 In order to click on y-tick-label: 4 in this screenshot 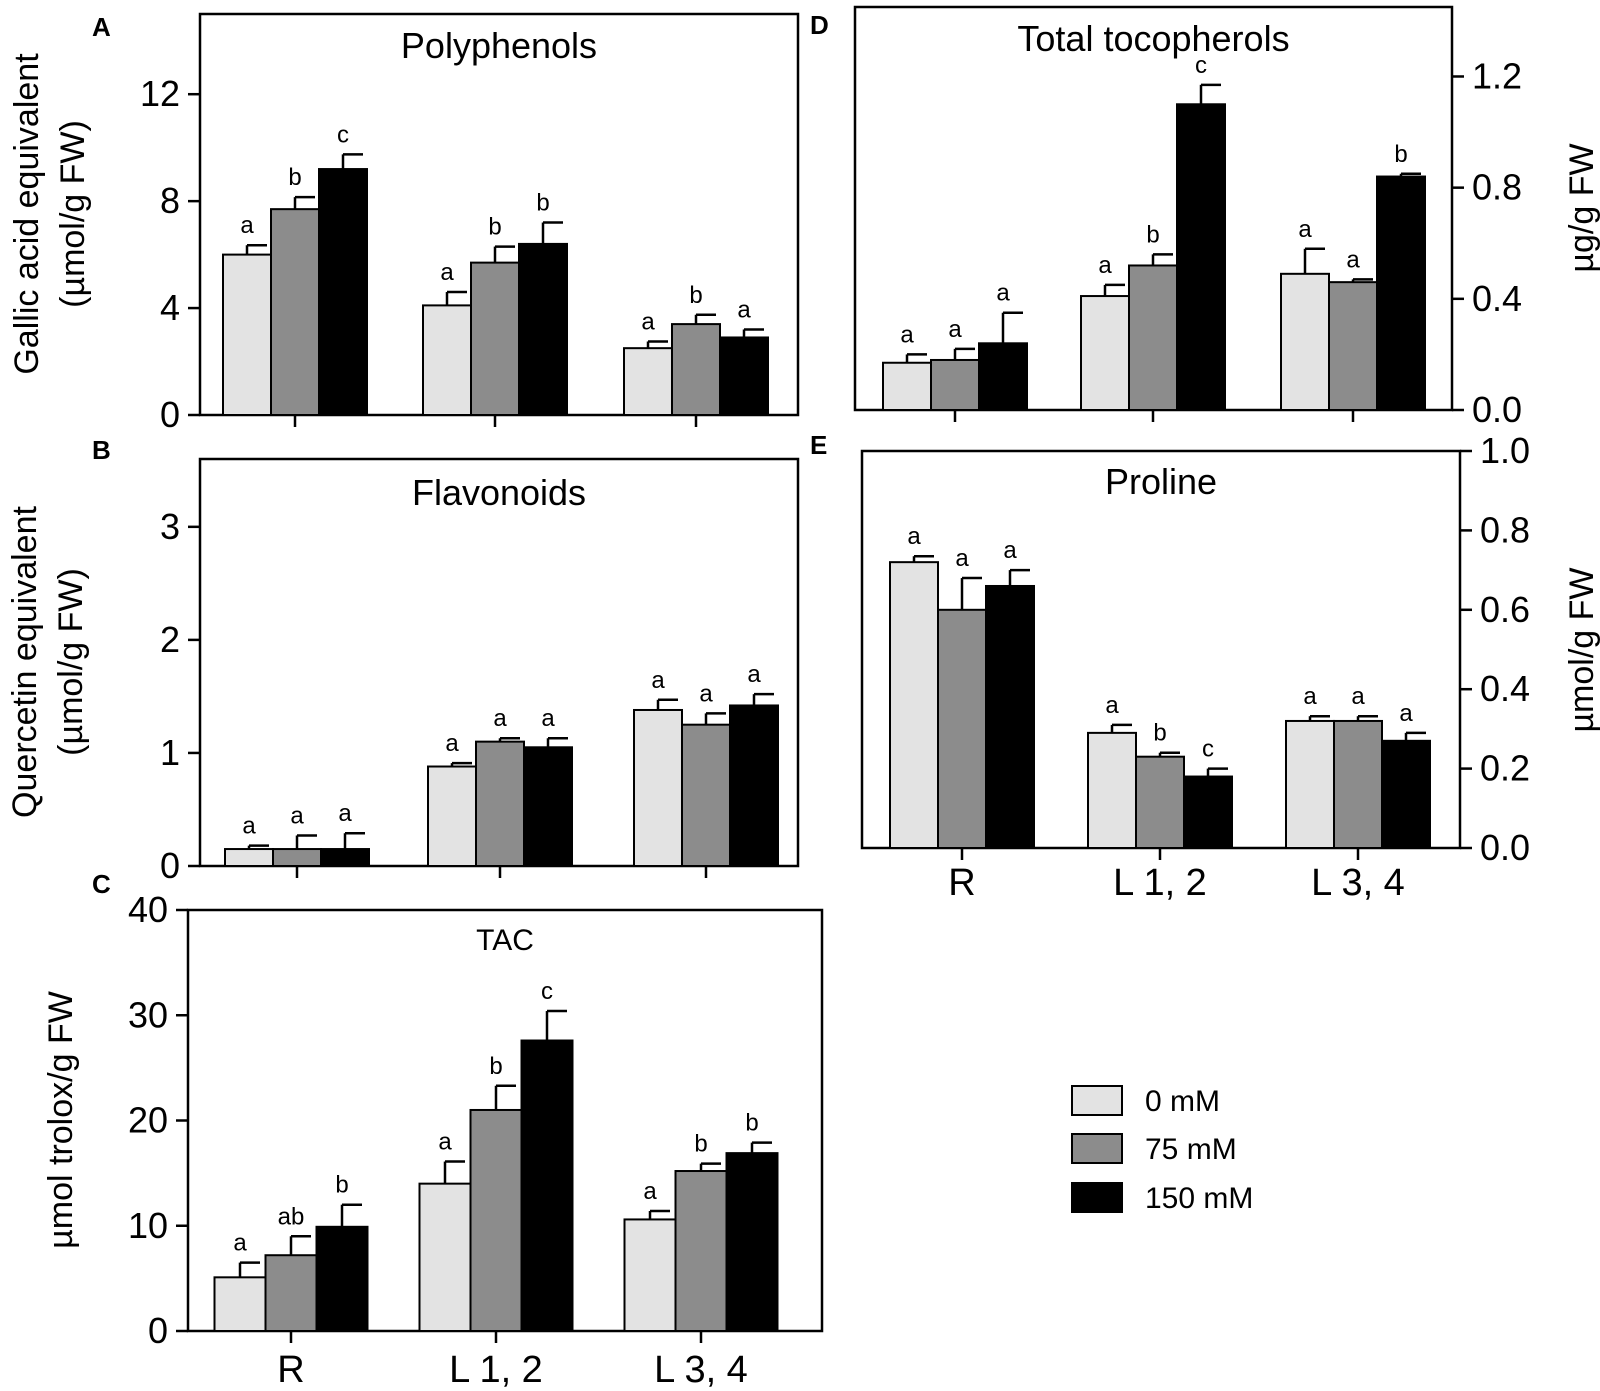, I will do `click(170, 307)`.